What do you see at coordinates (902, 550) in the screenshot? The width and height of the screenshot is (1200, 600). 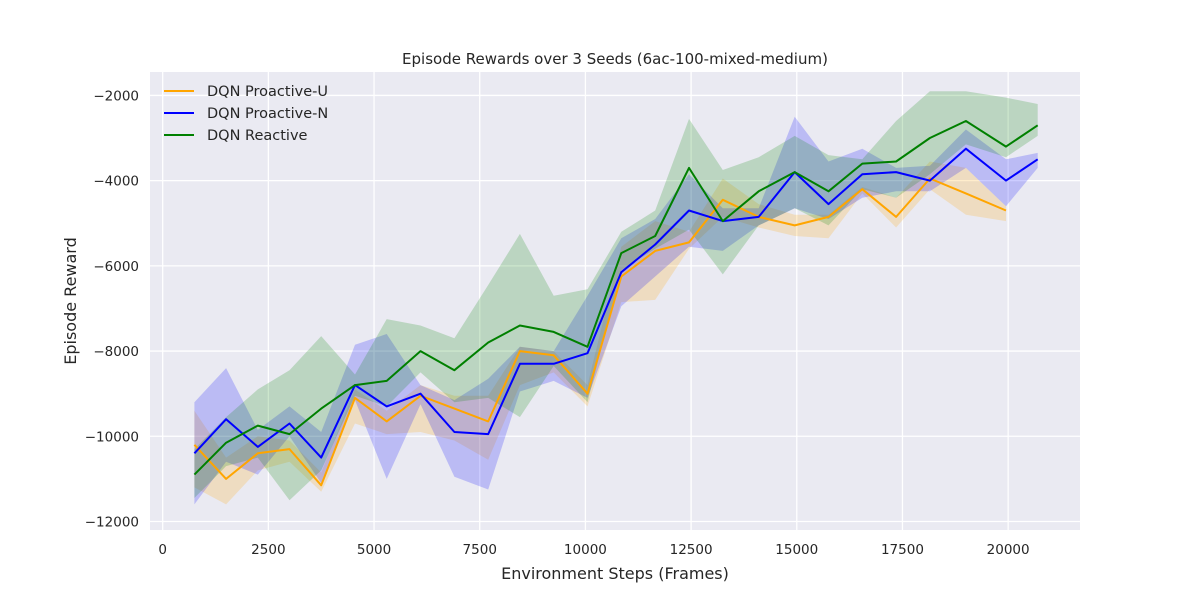 I see `x-tick-label: 17500` at bounding box center [902, 550].